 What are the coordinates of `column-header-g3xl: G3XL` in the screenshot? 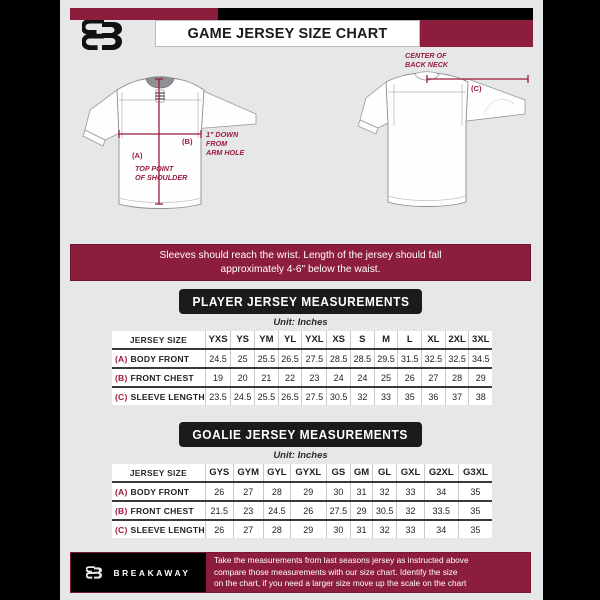 It's located at (474, 473).